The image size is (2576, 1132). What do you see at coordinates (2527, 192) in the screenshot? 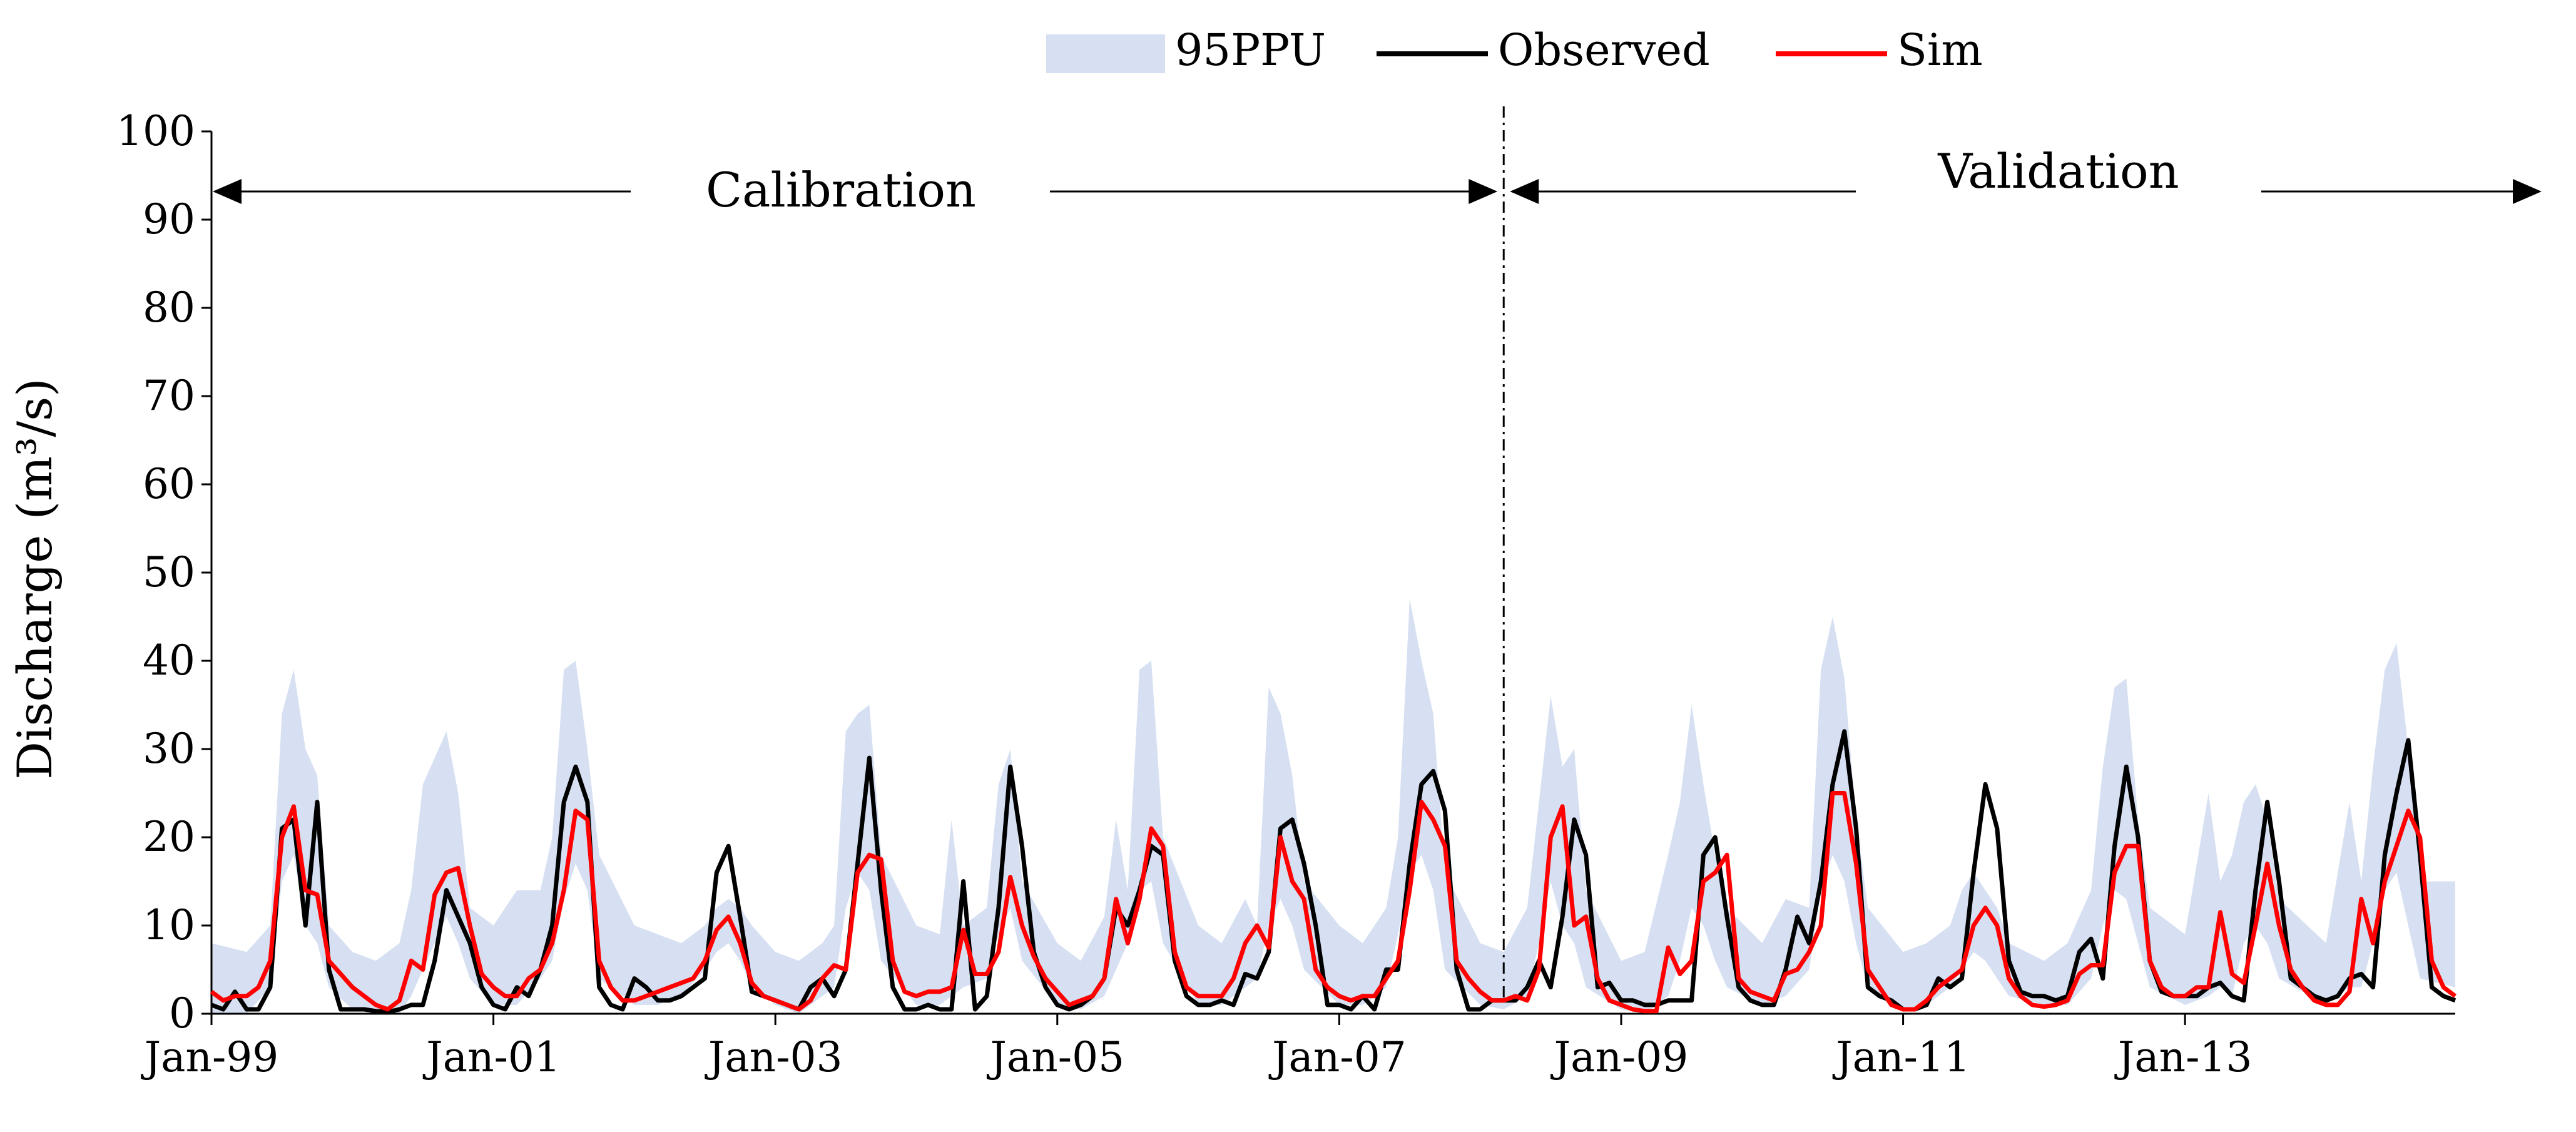
I see `validation-arrow-right-head` at bounding box center [2527, 192].